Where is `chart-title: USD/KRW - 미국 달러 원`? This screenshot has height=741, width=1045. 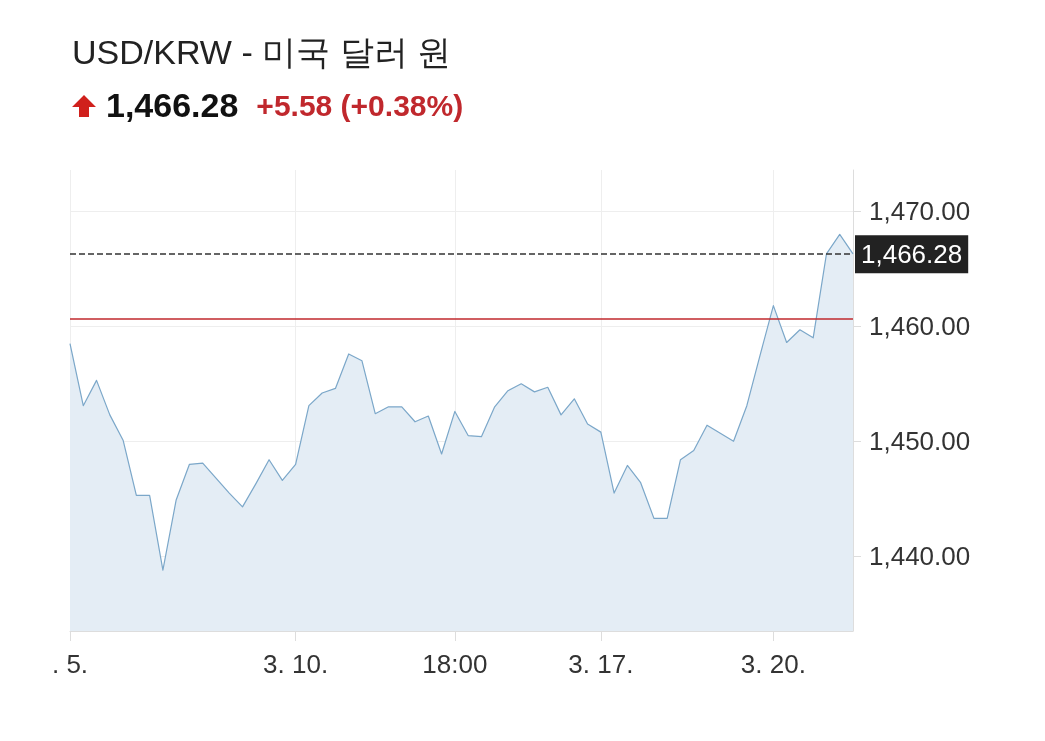 chart-title: USD/KRW - 미국 달러 원 is located at coordinates (262, 52).